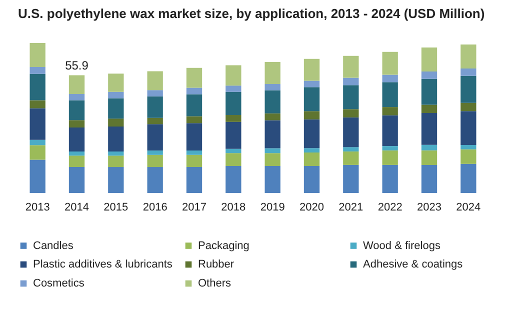 Image resolution: width=529 pixels, height=321 pixels. I want to click on legend-label: Cosmetics, so click(59, 284).